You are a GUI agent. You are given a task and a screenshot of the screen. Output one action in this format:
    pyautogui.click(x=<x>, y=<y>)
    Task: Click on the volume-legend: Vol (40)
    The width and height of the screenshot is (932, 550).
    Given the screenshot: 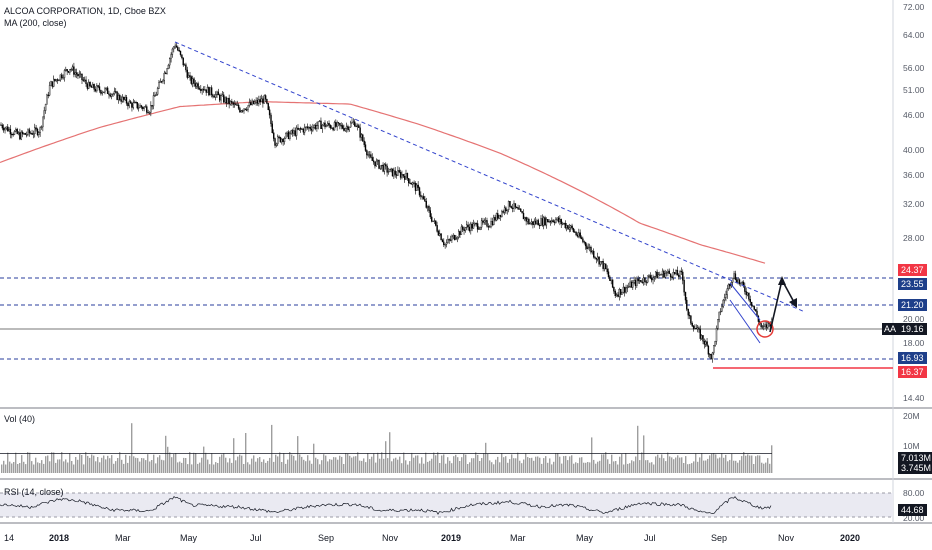 What is the action you would take?
    pyautogui.click(x=20, y=419)
    